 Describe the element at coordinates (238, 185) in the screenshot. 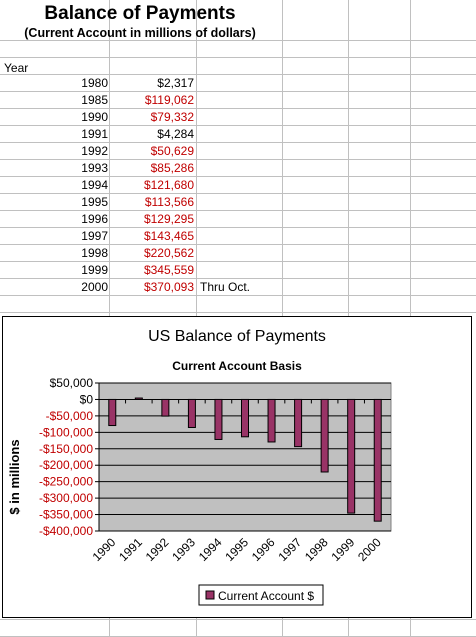

I see `table-row: 1994 $121,680` at that location.